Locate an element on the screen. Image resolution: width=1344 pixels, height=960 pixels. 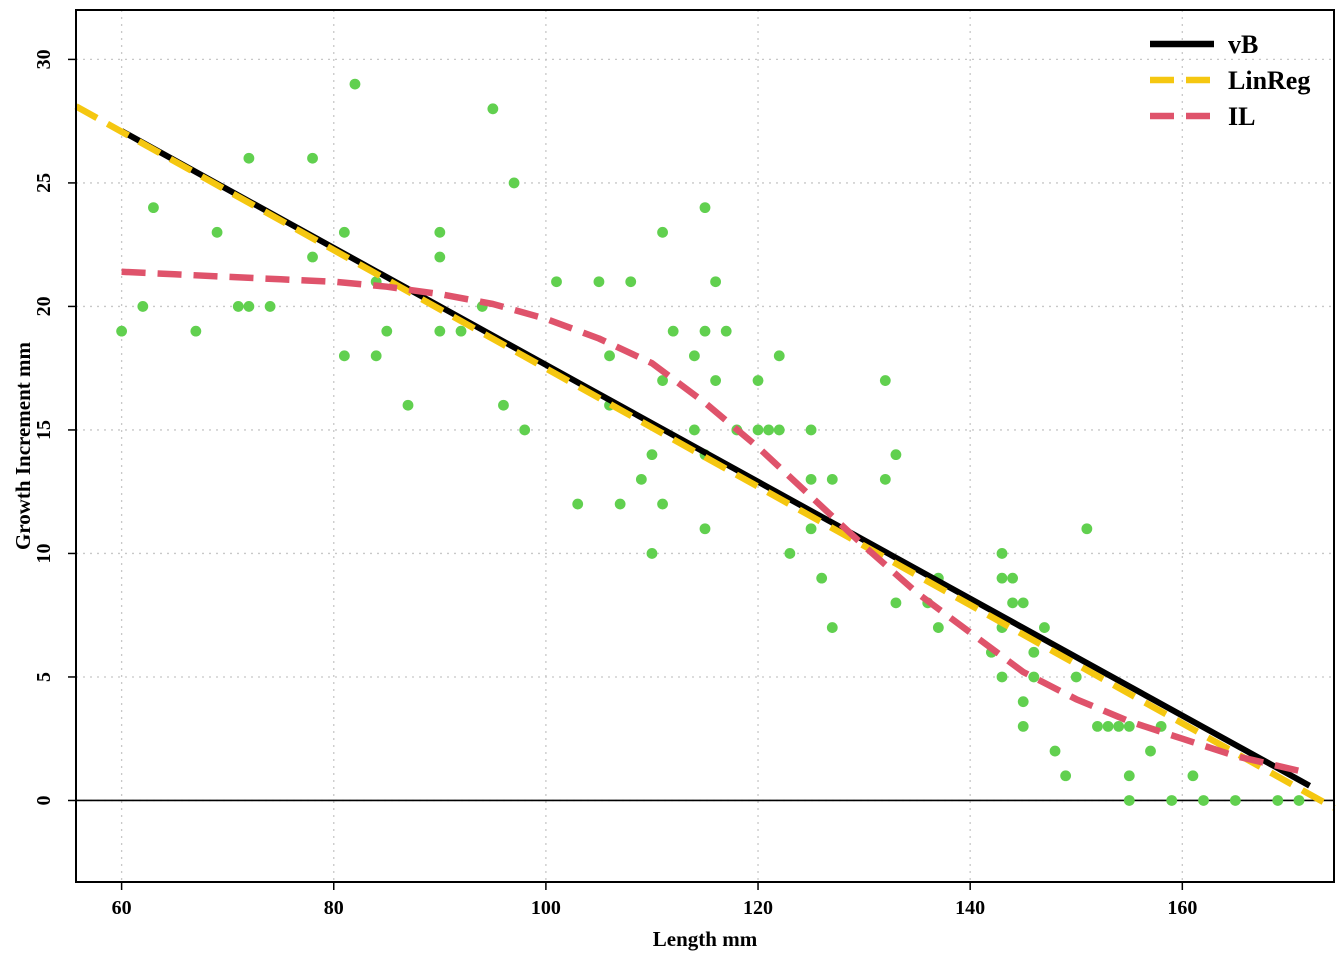
legend-label-linreg: LinReg is located at coordinates (1269, 80).